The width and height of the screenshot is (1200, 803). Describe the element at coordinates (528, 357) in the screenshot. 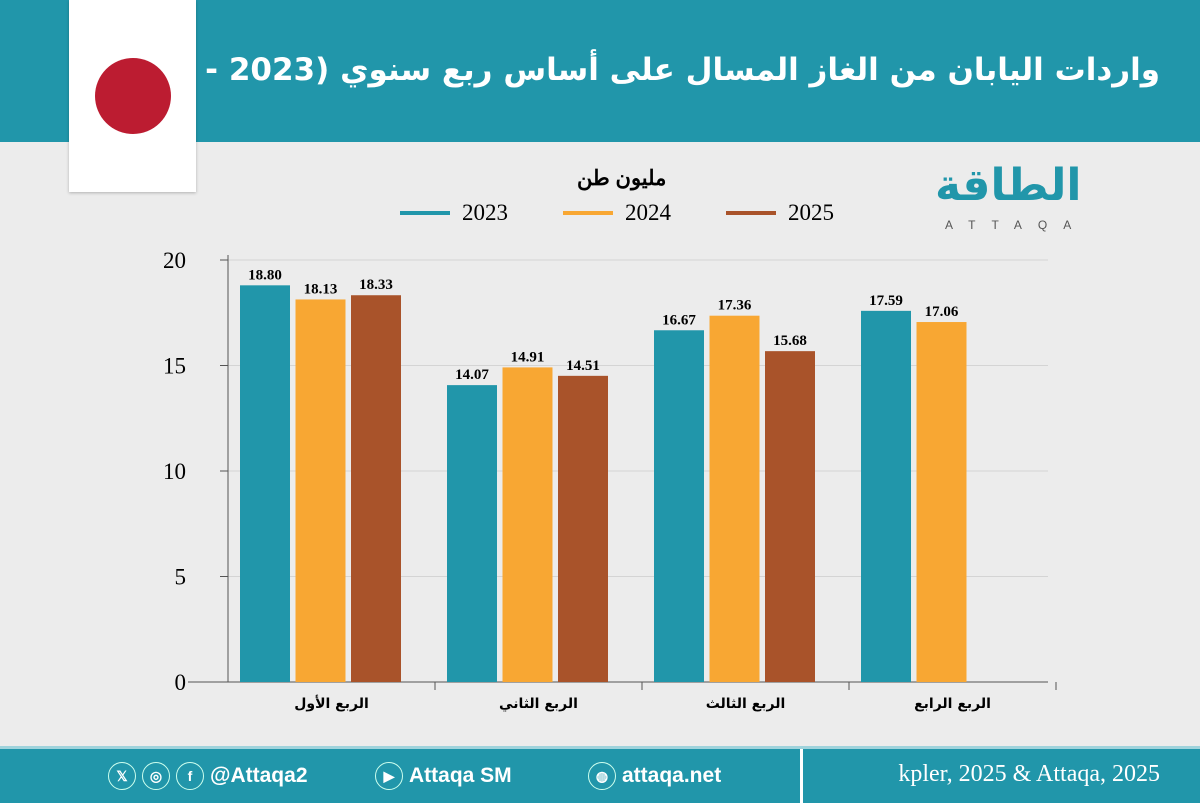

I see `data-label: 14.91` at that location.